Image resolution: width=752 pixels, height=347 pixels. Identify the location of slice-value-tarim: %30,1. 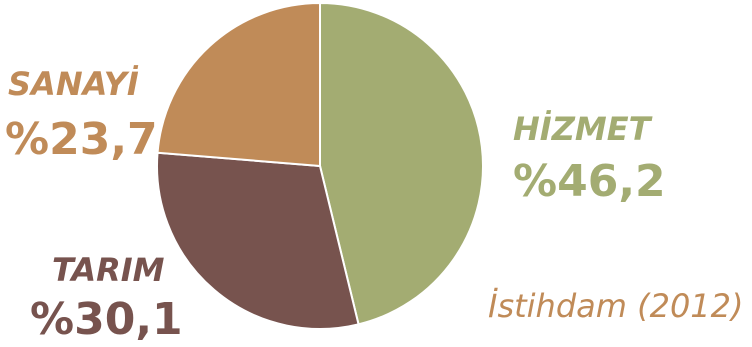
(106, 319).